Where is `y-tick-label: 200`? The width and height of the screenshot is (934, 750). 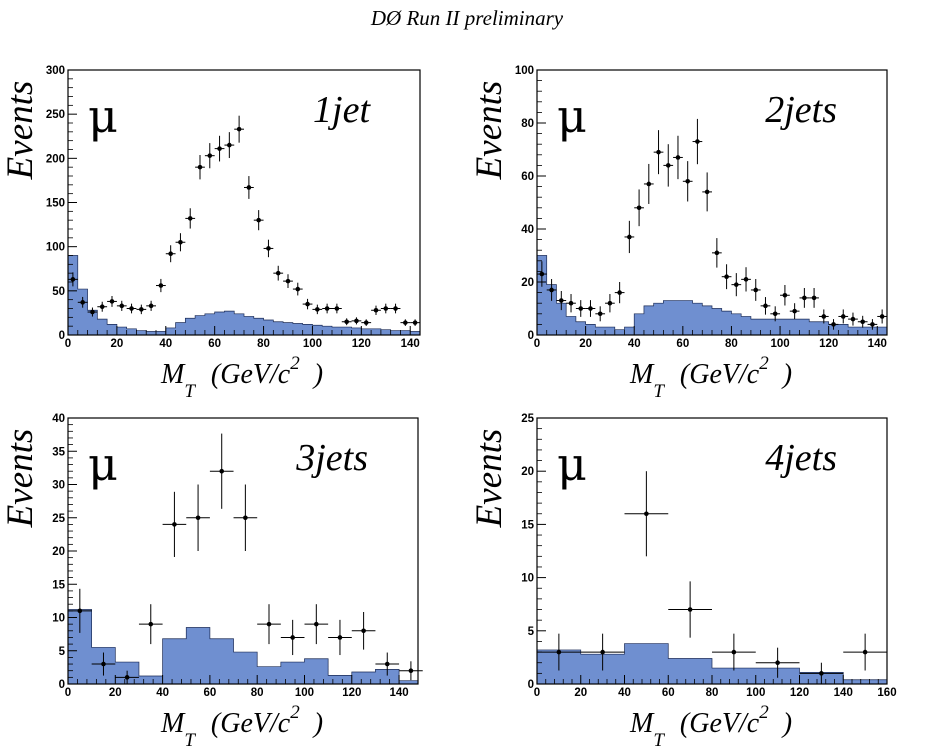 y-tick-label: 200 is located at coordinates (55, 159).